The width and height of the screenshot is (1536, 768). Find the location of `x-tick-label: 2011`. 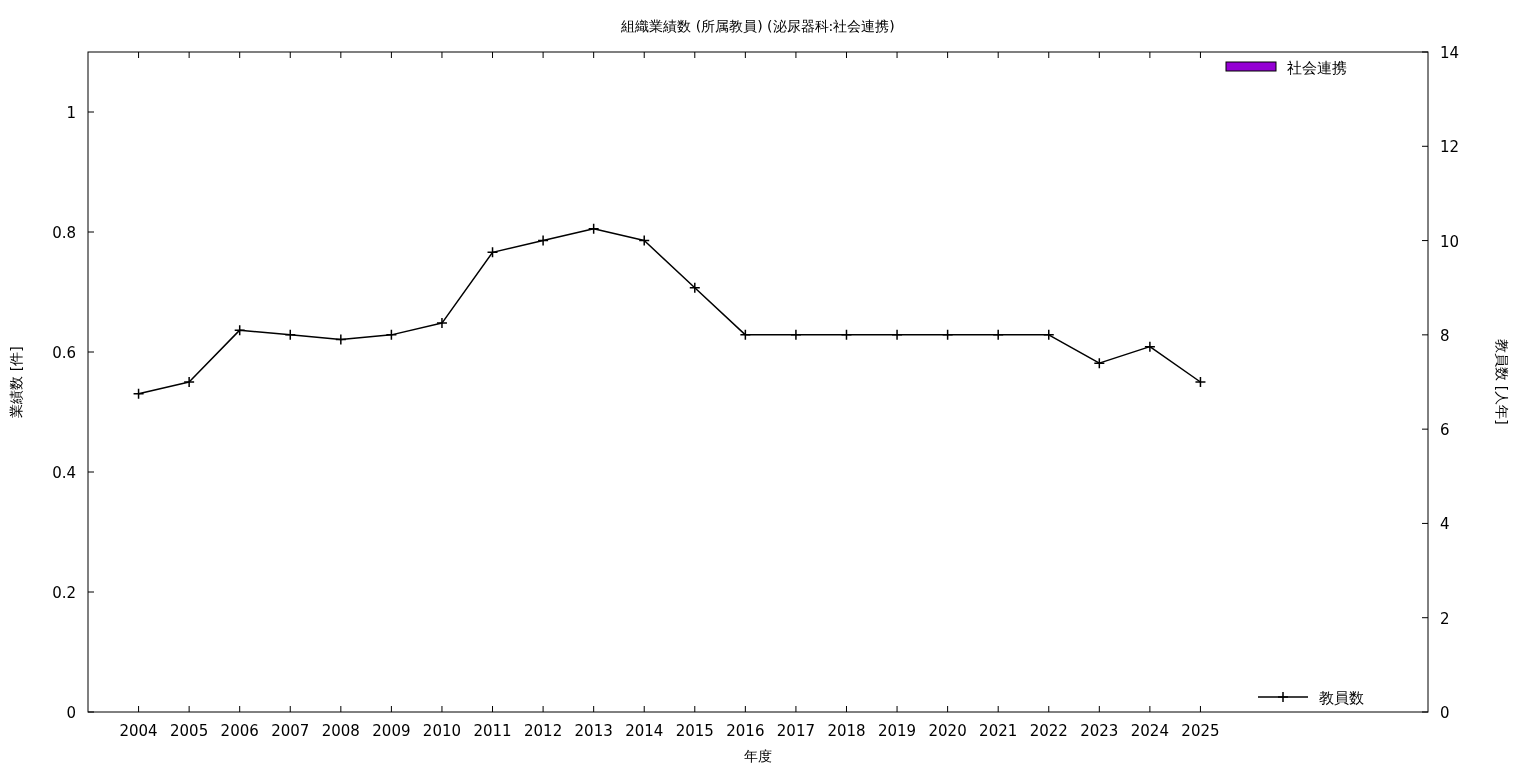

x-tick-label: 2011 is located at coordinates (492, 731).